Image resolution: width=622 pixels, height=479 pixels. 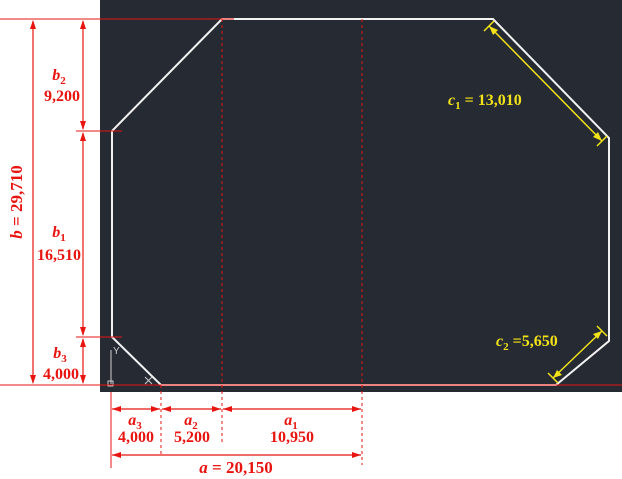 What do you see at coordinates (62, 96) in the screenshot?
I see `dim-b2-value: 9,200` at bounding box center [62, 96].